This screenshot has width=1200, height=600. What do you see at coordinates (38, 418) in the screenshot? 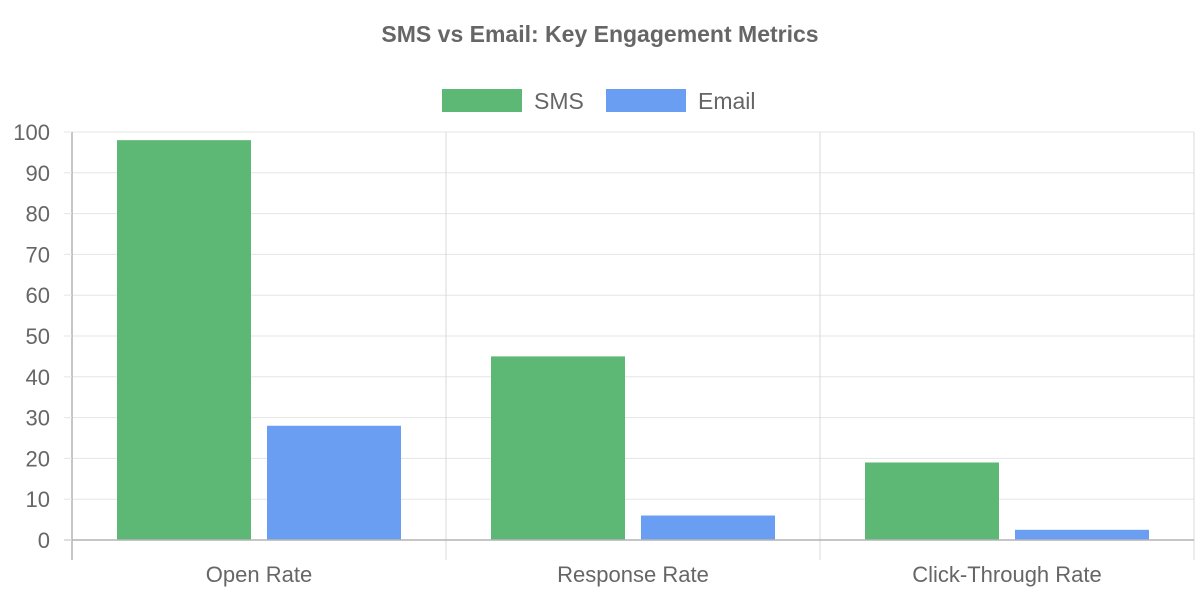
I see `y-tick-label: 30` at bounding box center [38, 418].